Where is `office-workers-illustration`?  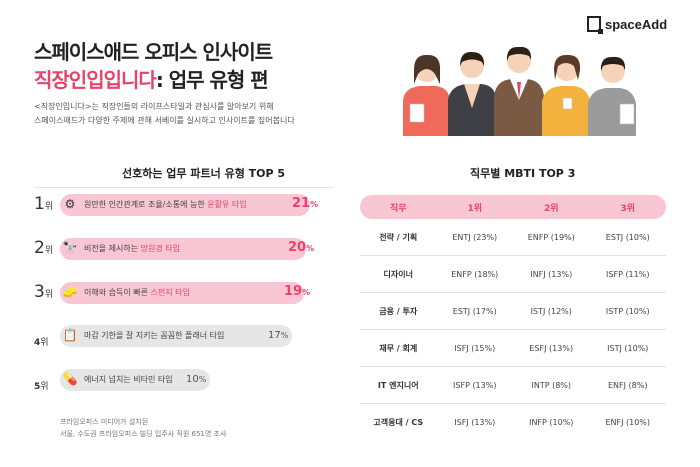 office-workers-illustration is located at coordinates (519, 91).